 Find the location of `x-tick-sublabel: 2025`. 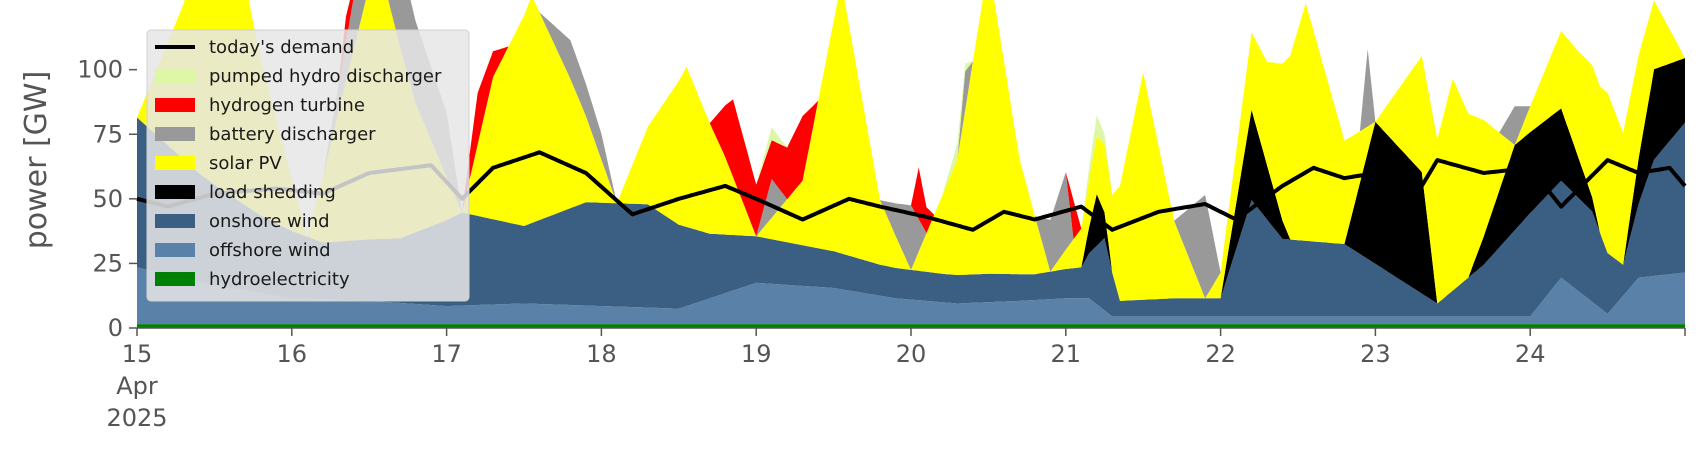

x-tick-sublabel: 2025 is located at coordinates (136, 418).